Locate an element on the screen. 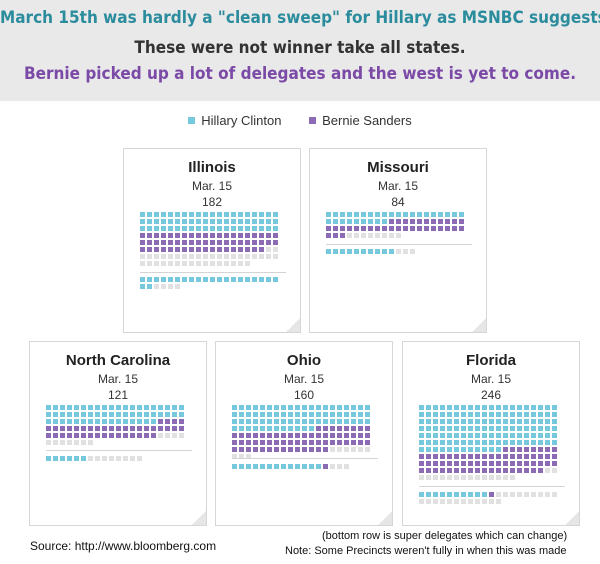 The width and height of the screenshot is (600, 564). state-card-north-carolina: North Carolina Mar. 15 121 is located at coordinates (118, 433).